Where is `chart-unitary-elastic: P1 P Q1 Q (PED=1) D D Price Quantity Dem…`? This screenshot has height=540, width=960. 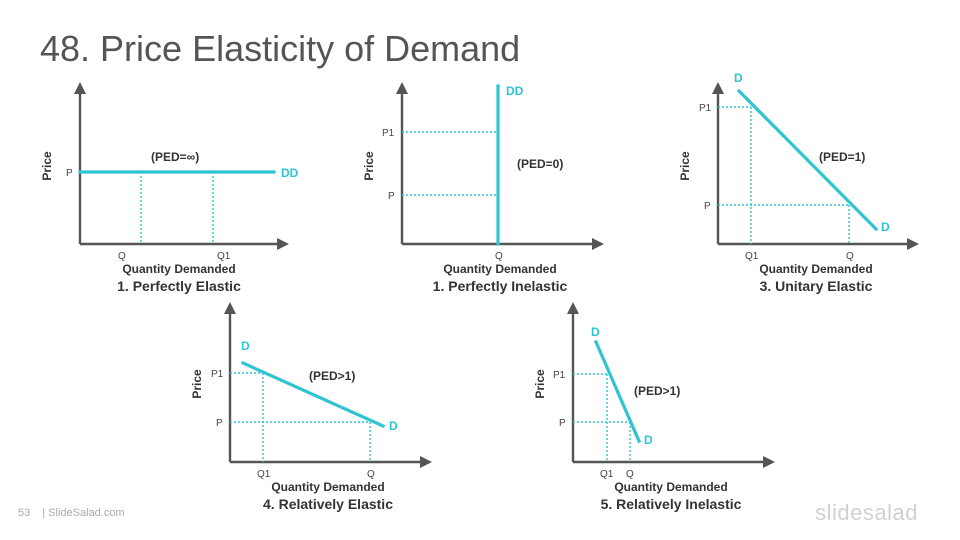 chart-unitary-elastic: P1 P Q1 Q (PED=1) D D Price Quantity Dem… is located at coordinates (798, 182).